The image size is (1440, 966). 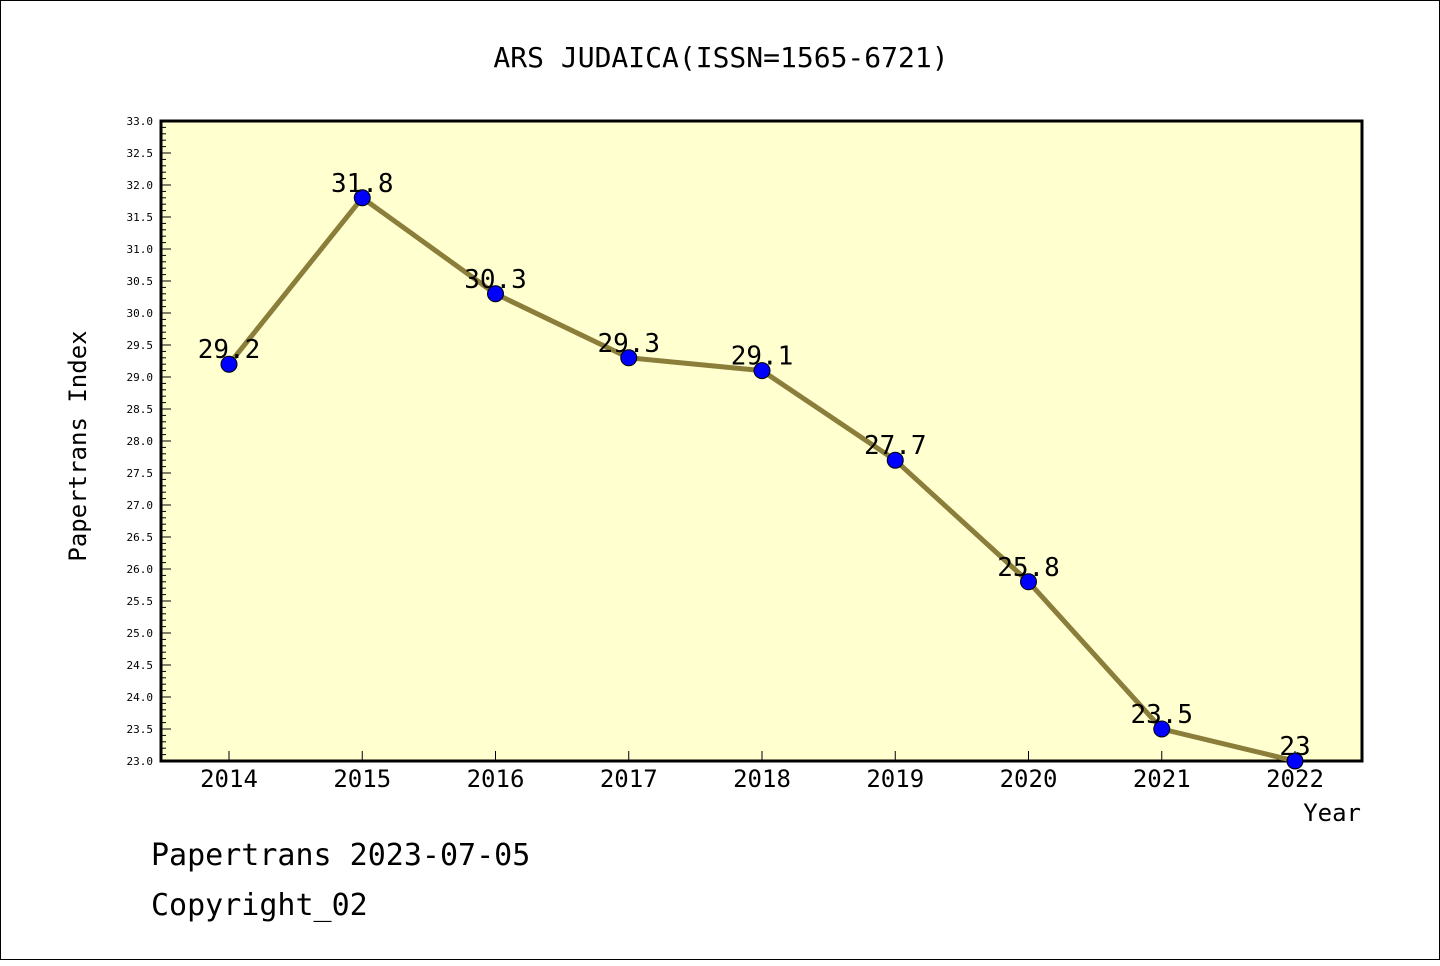 What do you see at coordinates (140, 313) in the screenshot?
I see `y-tick-label: 30.0` at bounding box center [140, 313].